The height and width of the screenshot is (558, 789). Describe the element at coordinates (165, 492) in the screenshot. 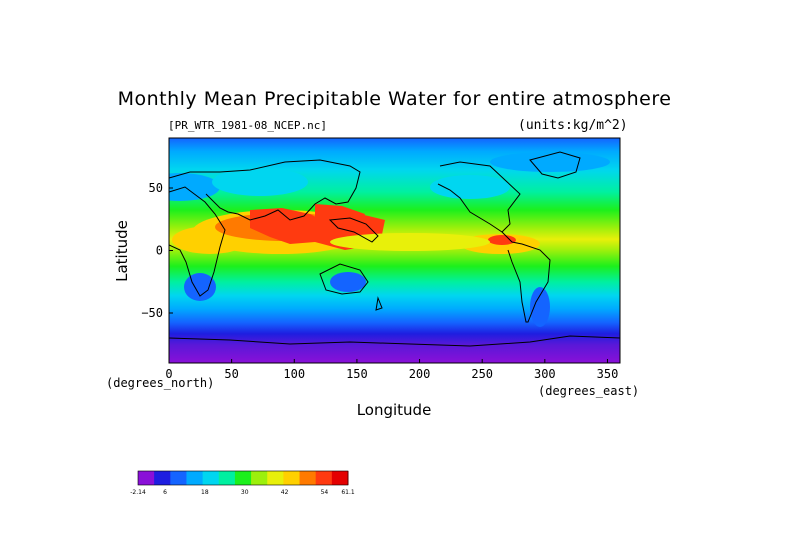

I see `colorbar-tick-label: 6` at that location.